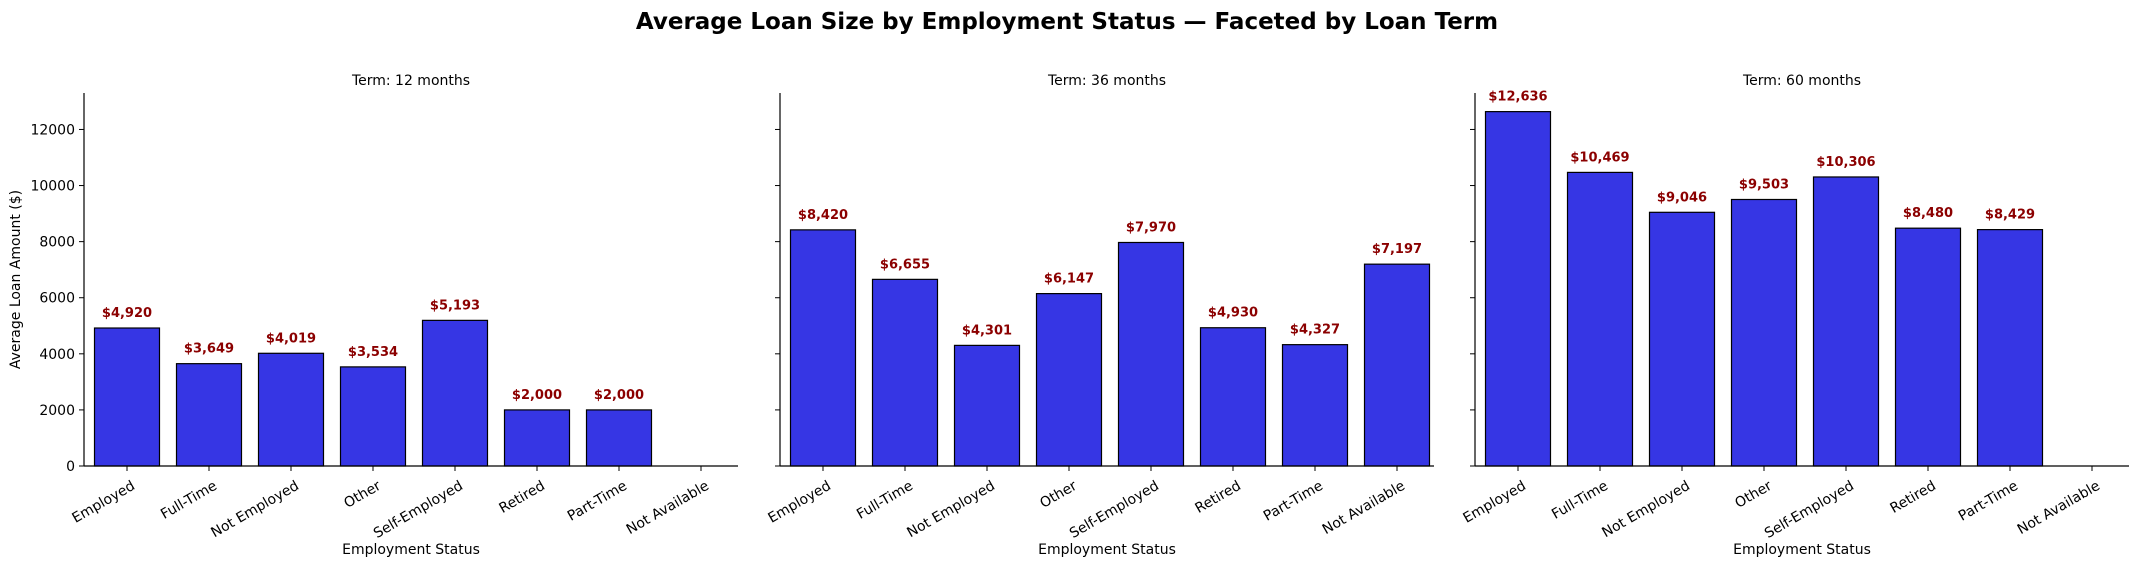 The height and width of the screenshot is (566, 2135). Describe the element at coordinates (455, 305) in the screenshot. I see `bar-value-label: $5,193` at that location.